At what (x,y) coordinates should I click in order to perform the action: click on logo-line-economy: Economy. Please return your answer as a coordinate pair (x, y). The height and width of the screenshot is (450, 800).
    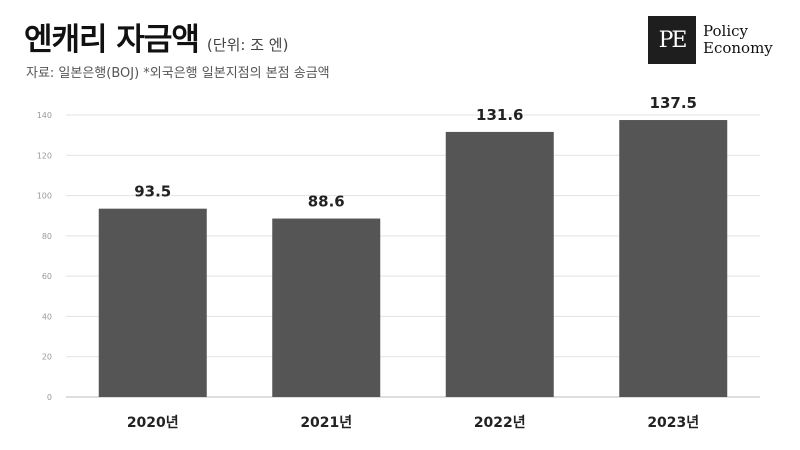
    Looking at the image, I should click on (738, 48).